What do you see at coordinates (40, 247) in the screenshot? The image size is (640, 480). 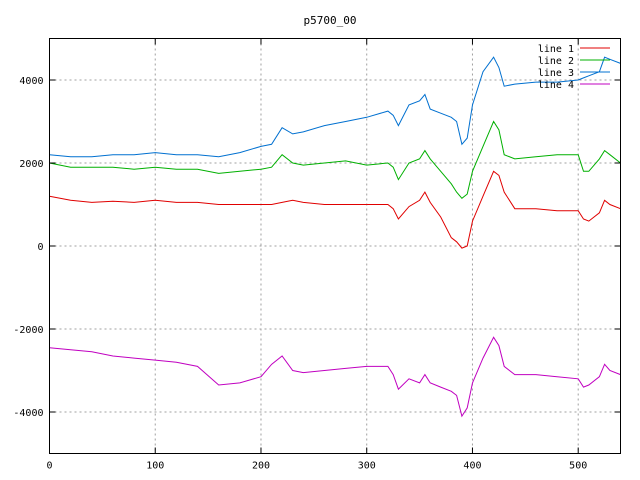 I see `y-tick-label: 0` at bounding box center [40, 247].